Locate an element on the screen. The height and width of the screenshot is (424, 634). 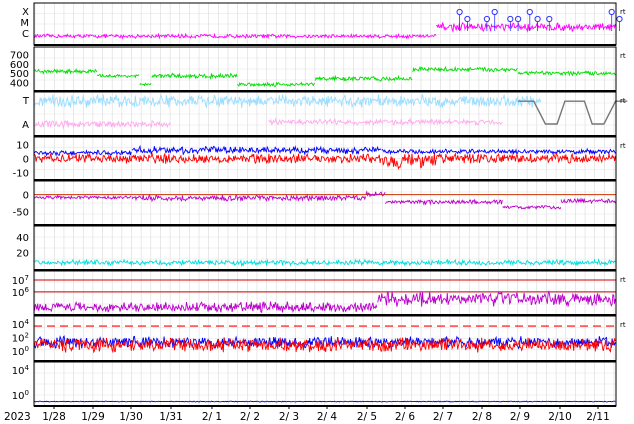
panel-imf-series-blue-seg0 is located at coordinates (83, 153).